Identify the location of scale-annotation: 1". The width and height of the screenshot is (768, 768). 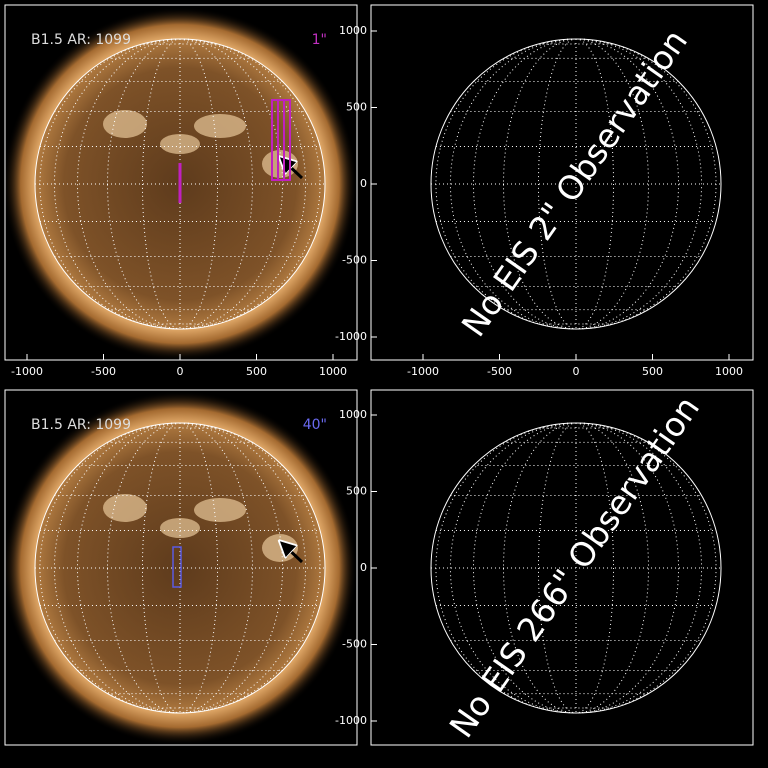
(319, 40).